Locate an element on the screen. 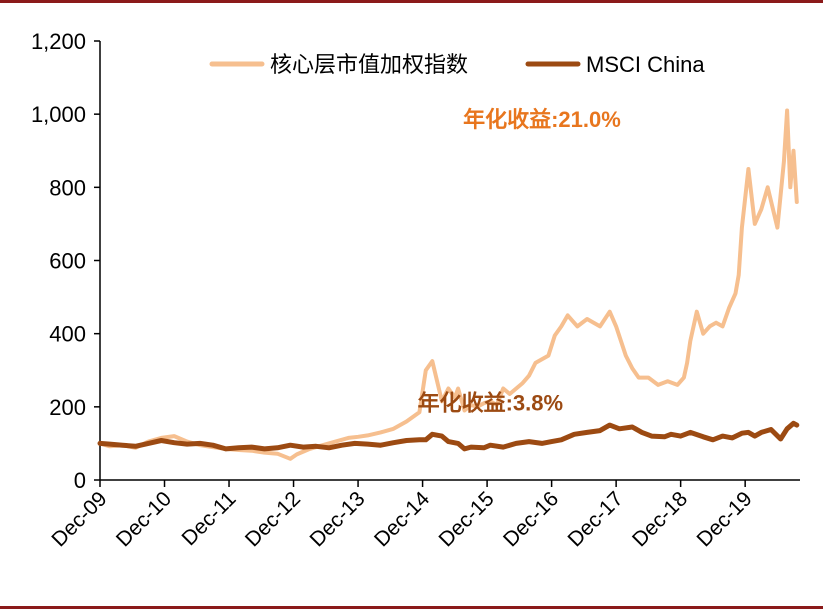 Image resolution: width=823 pixels, height=611 pixels. annotation-core-index-return: 年化收益:21.0% is located at coordinates (542, 119).